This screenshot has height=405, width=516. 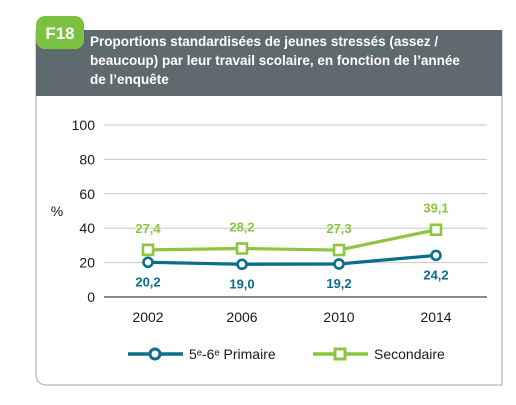 I want to click on x-tick-label-2014: 2014, so click(x=435, y=317).